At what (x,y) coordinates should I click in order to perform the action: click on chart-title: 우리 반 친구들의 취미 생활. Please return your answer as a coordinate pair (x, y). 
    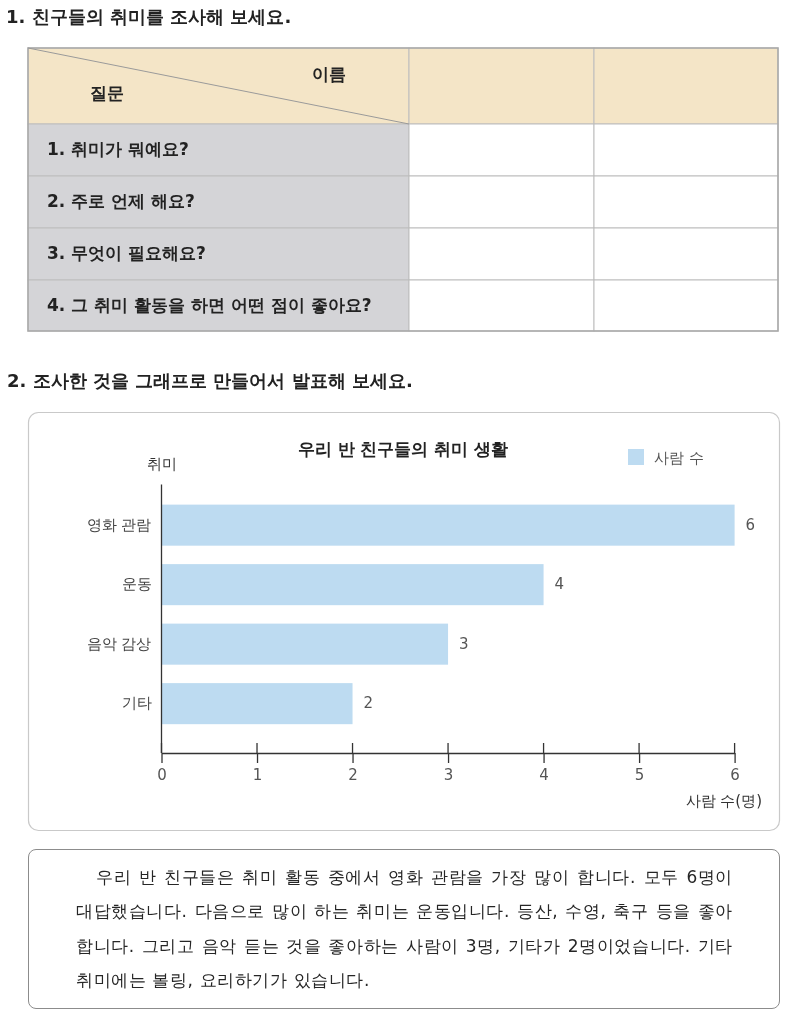
    Looking at the image, I should click on (403, 449).